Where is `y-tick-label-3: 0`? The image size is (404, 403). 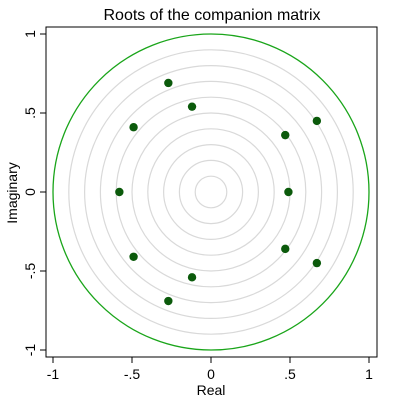
y-tick-label-3: 0 is located at coordinates (30, 192).